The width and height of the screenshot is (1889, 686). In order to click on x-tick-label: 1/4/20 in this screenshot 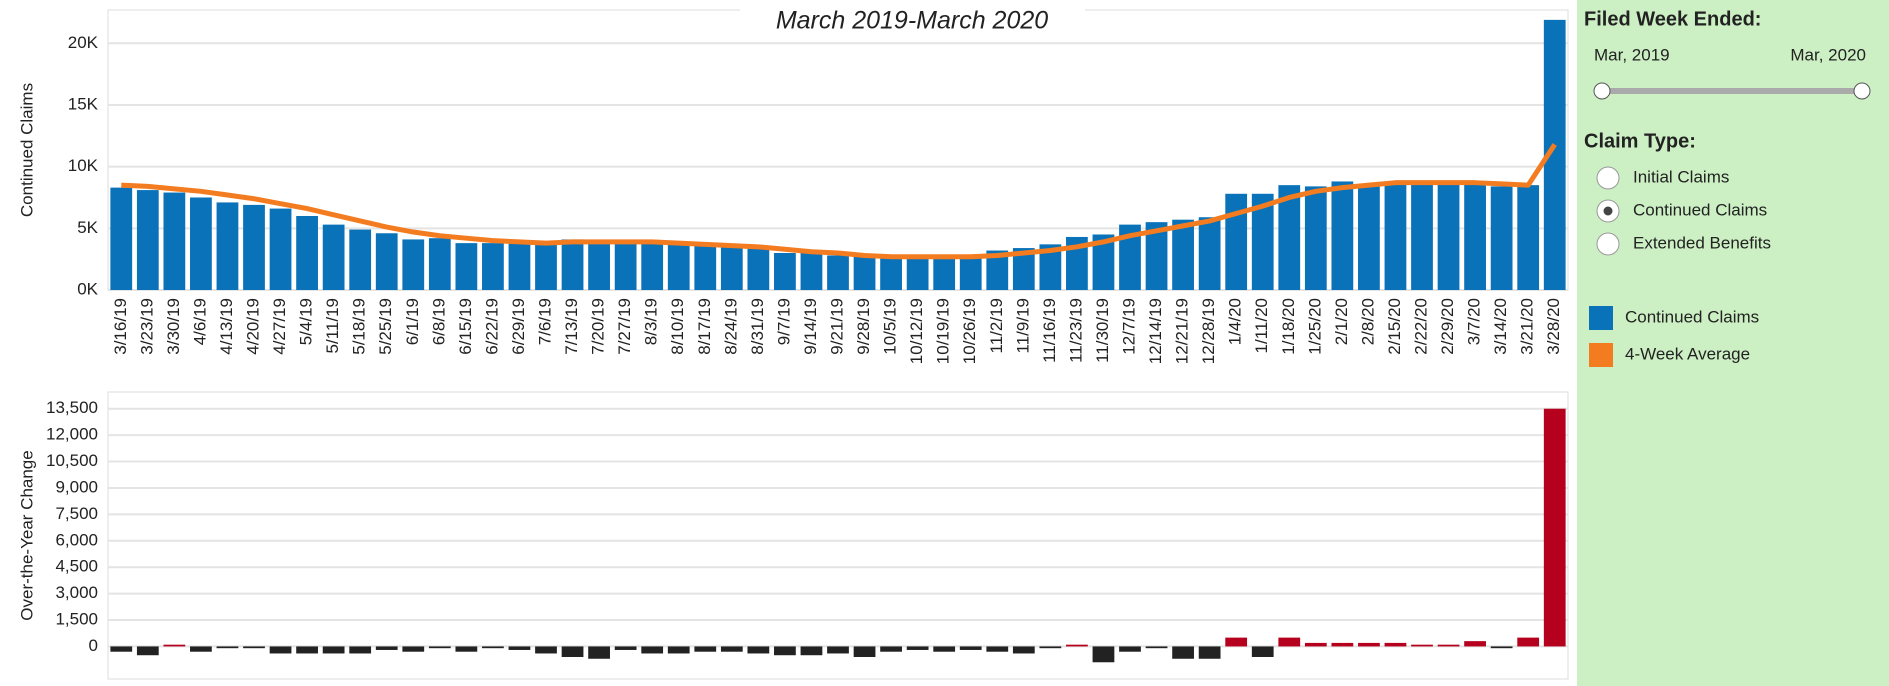, I will do `click(1235, 321)`.